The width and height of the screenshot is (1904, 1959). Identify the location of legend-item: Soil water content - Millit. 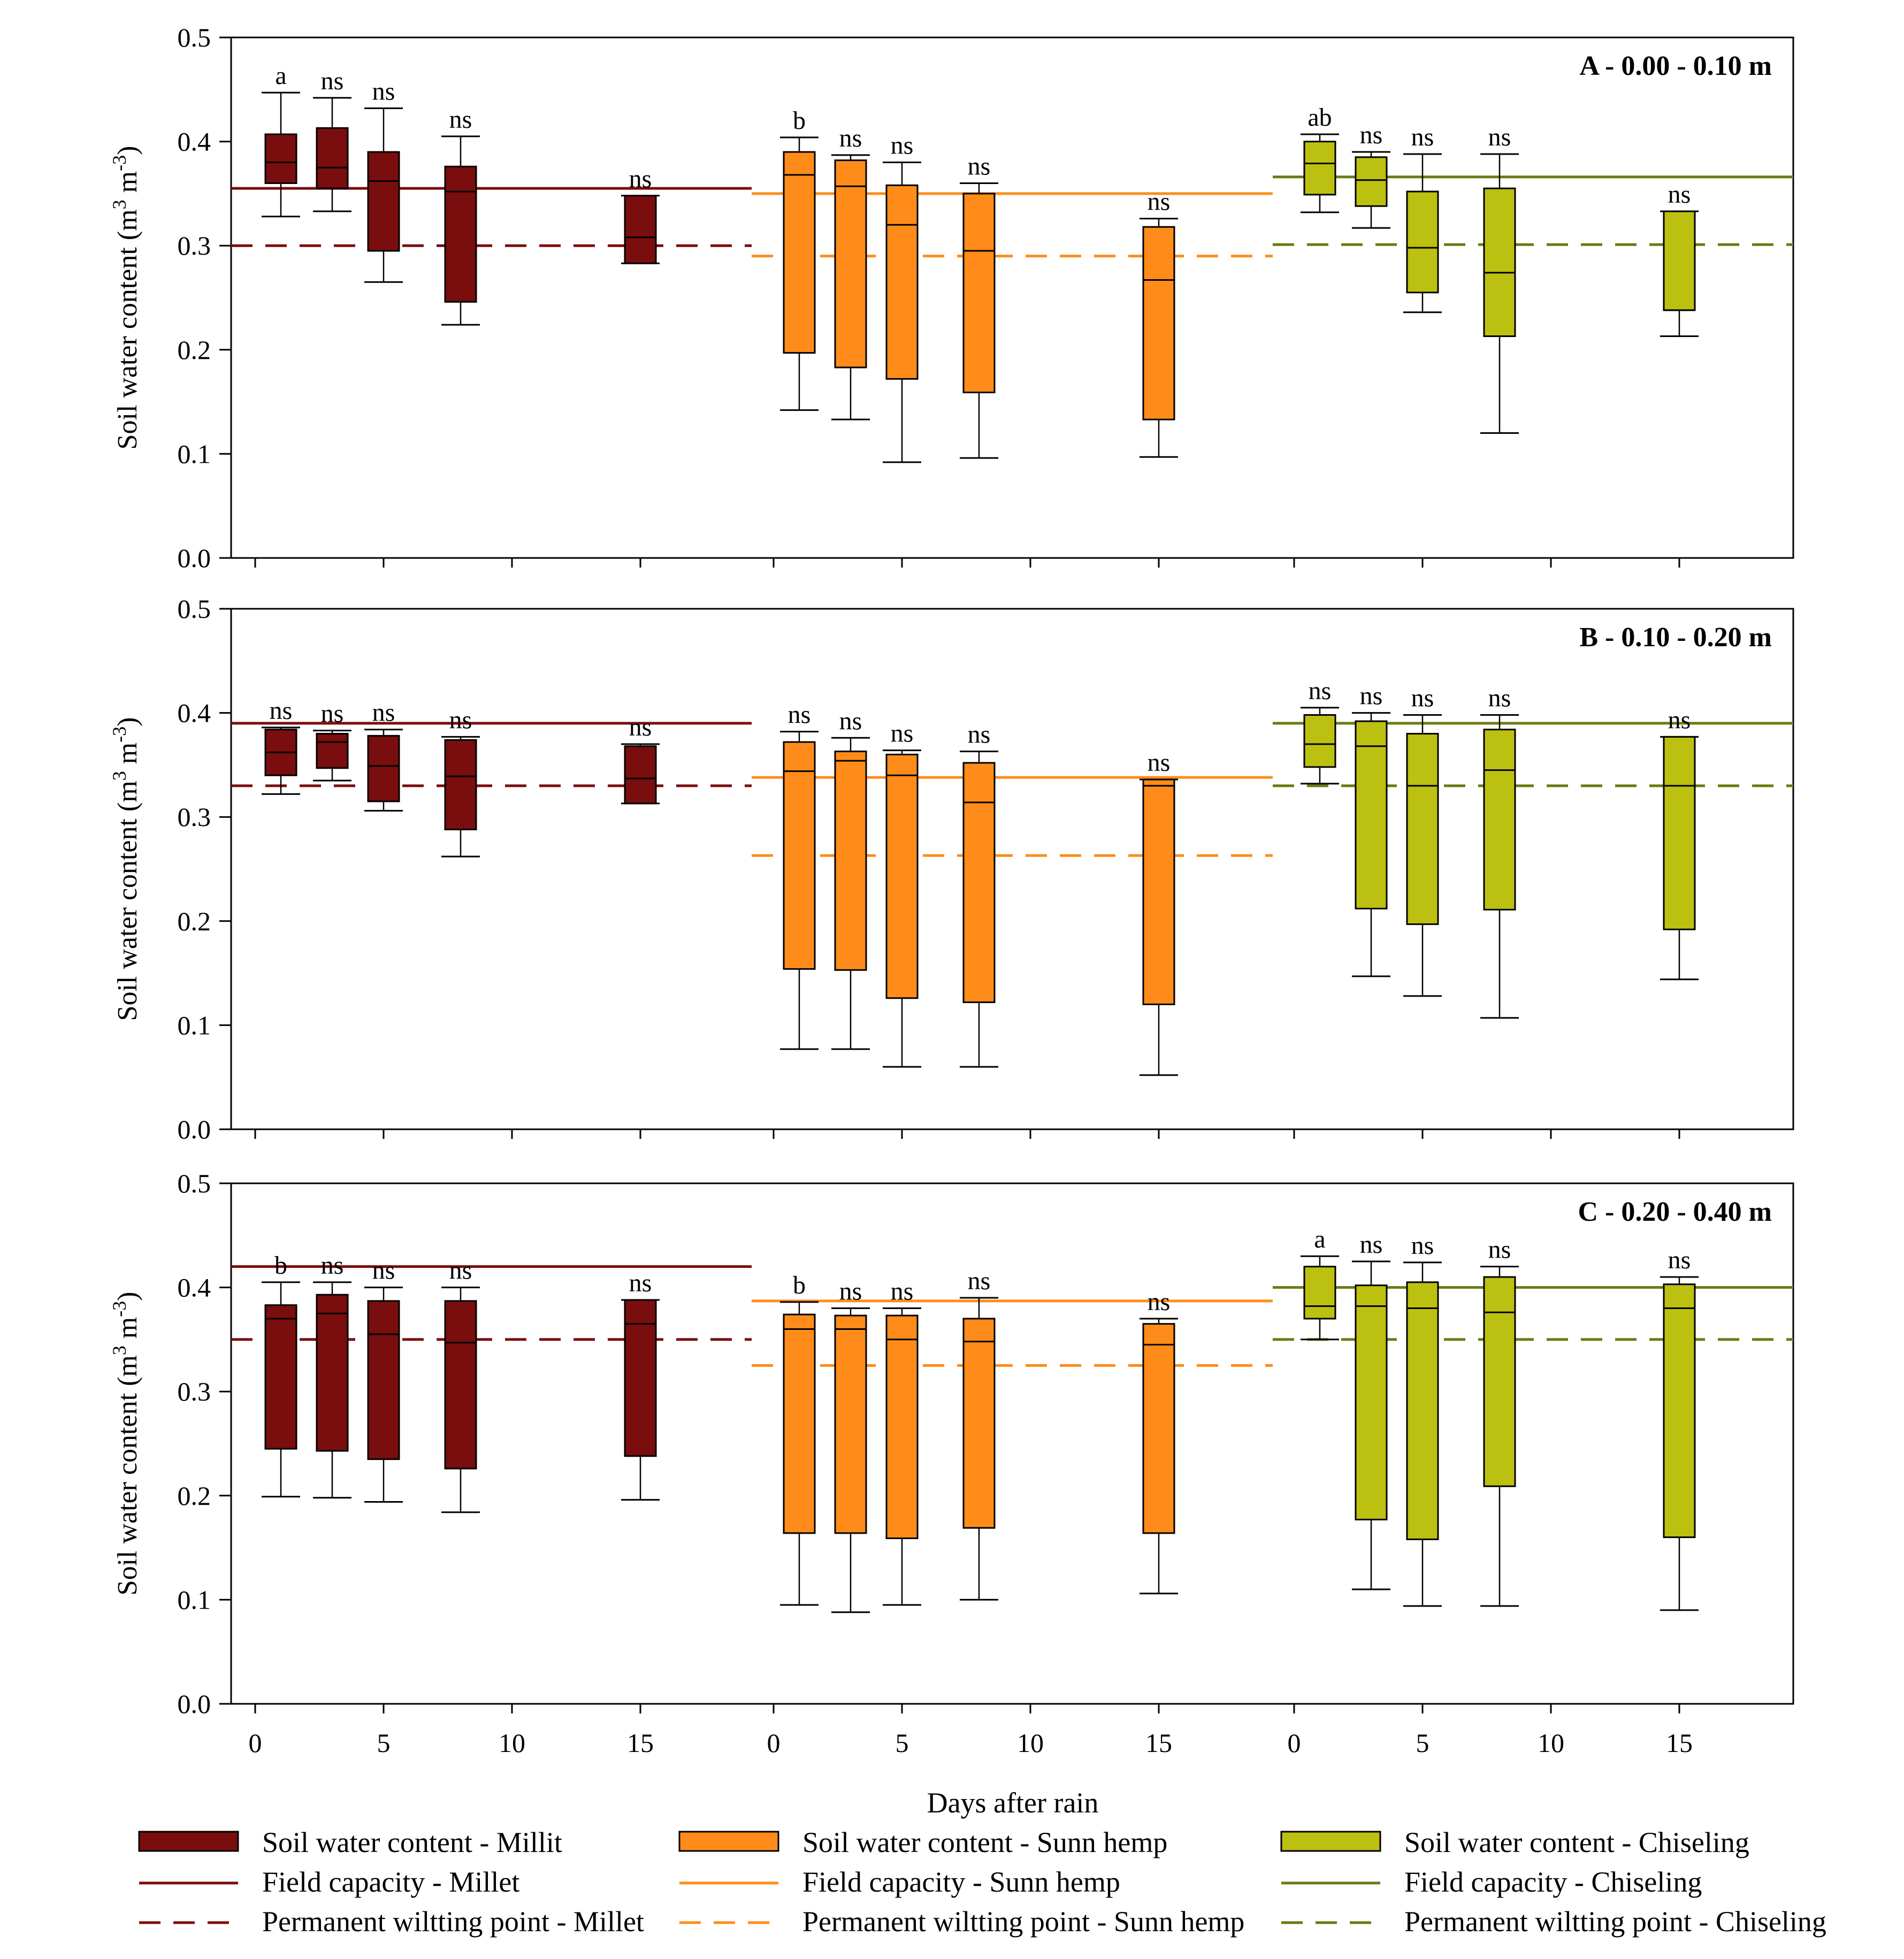
(350, 1842).